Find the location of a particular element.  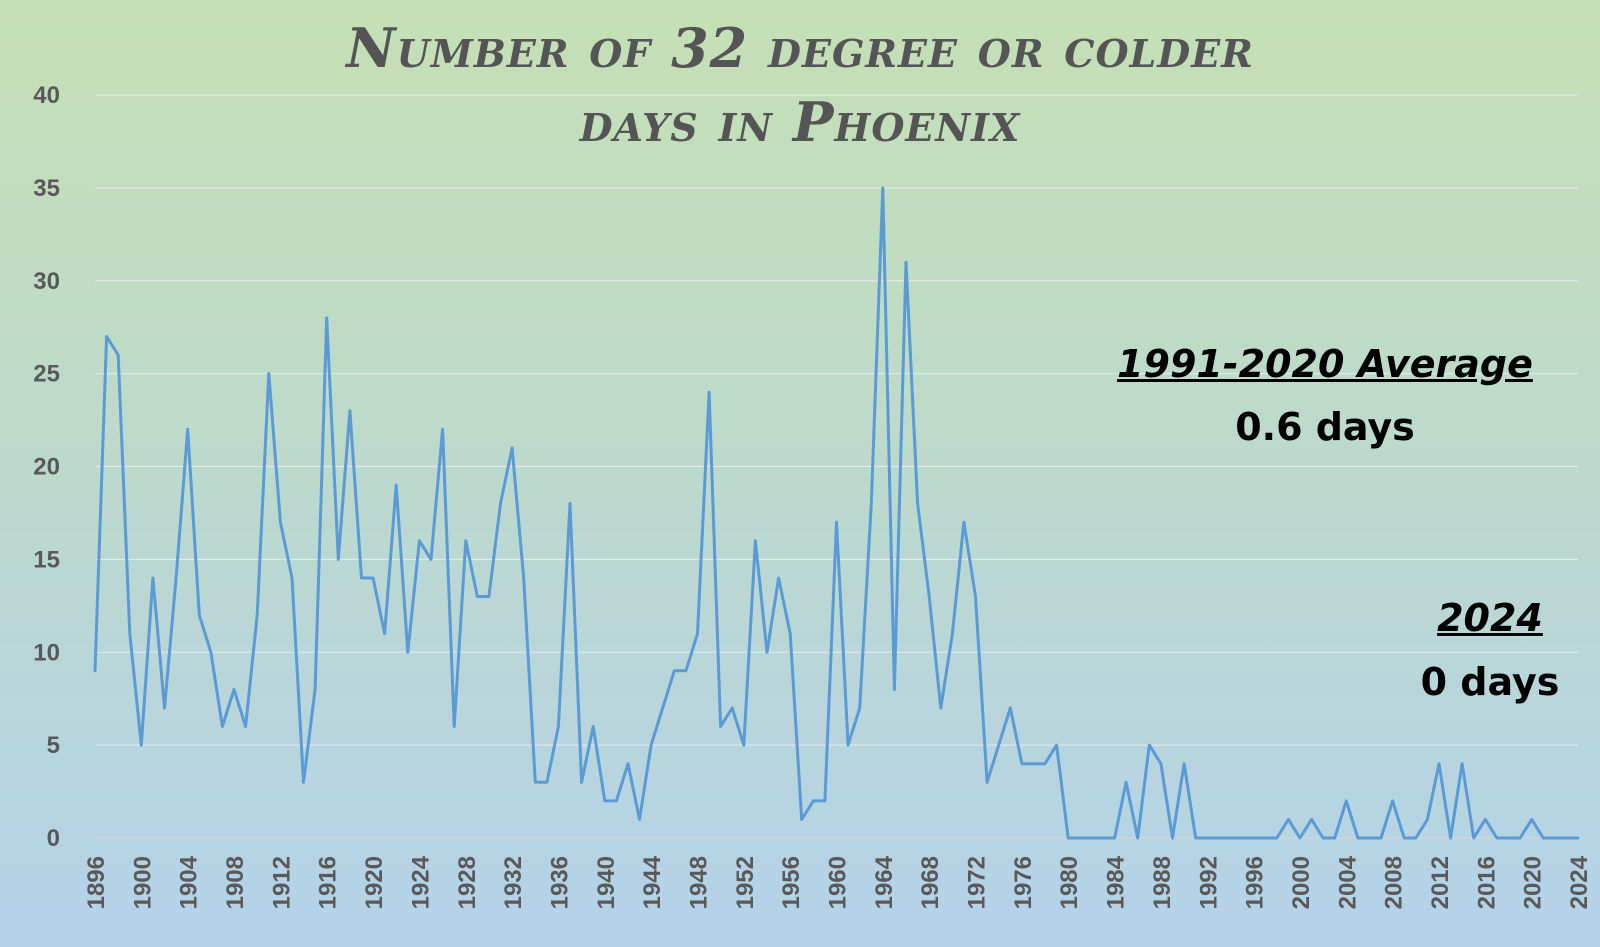

x-tick-label: 1976 is located at coordinates (1023, 882).